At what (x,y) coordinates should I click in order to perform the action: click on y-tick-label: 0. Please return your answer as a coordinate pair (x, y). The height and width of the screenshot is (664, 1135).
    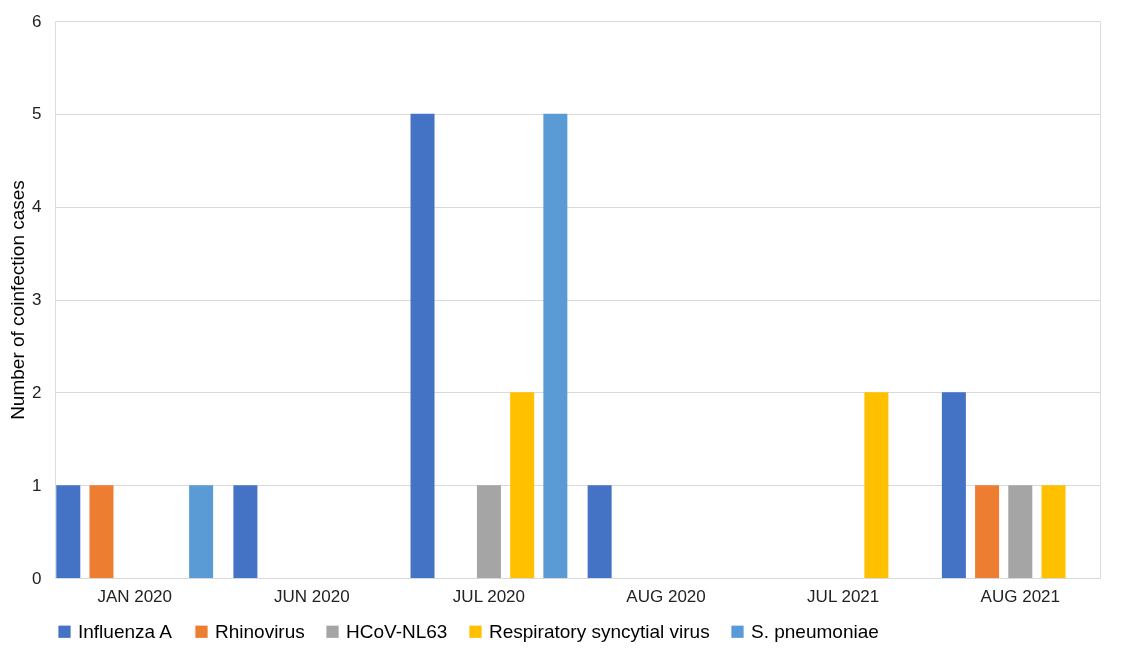
    Looking at the image, I should click on (37, 578).